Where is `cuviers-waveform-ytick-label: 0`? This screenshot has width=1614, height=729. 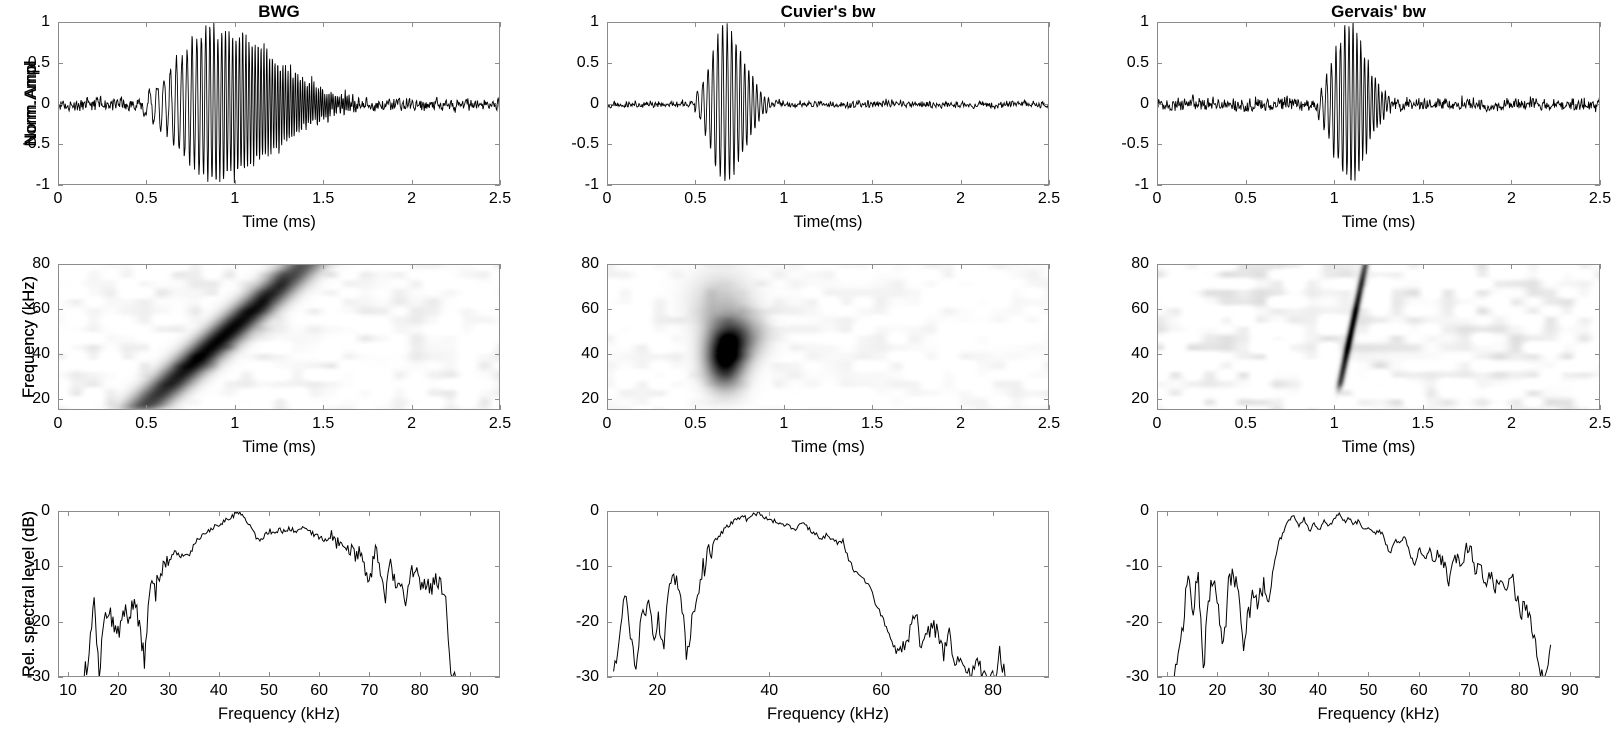
cuviers-waveform-ytick-label: 0 is located at coordinates (594, 103).